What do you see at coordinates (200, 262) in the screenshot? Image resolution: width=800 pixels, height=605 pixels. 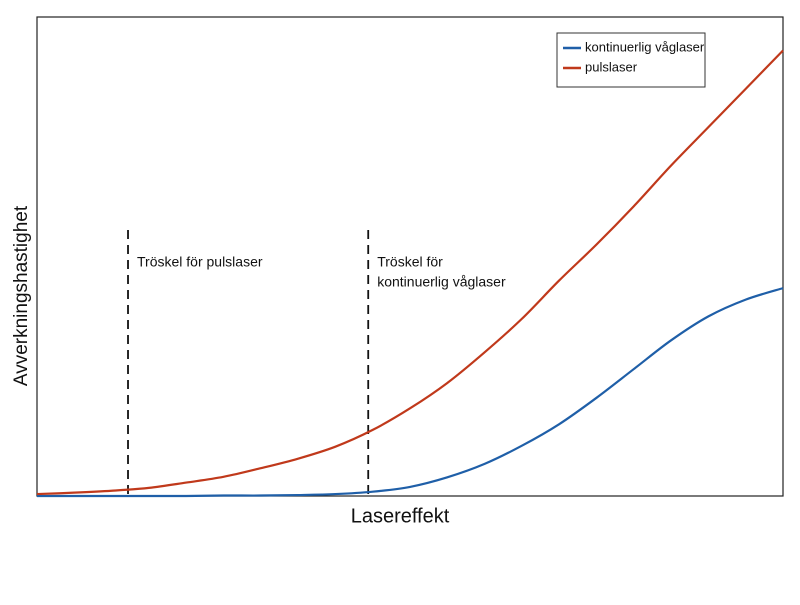 I see `threshold-label: Tröskel för pulslaser` at bounding box center [200, 262].